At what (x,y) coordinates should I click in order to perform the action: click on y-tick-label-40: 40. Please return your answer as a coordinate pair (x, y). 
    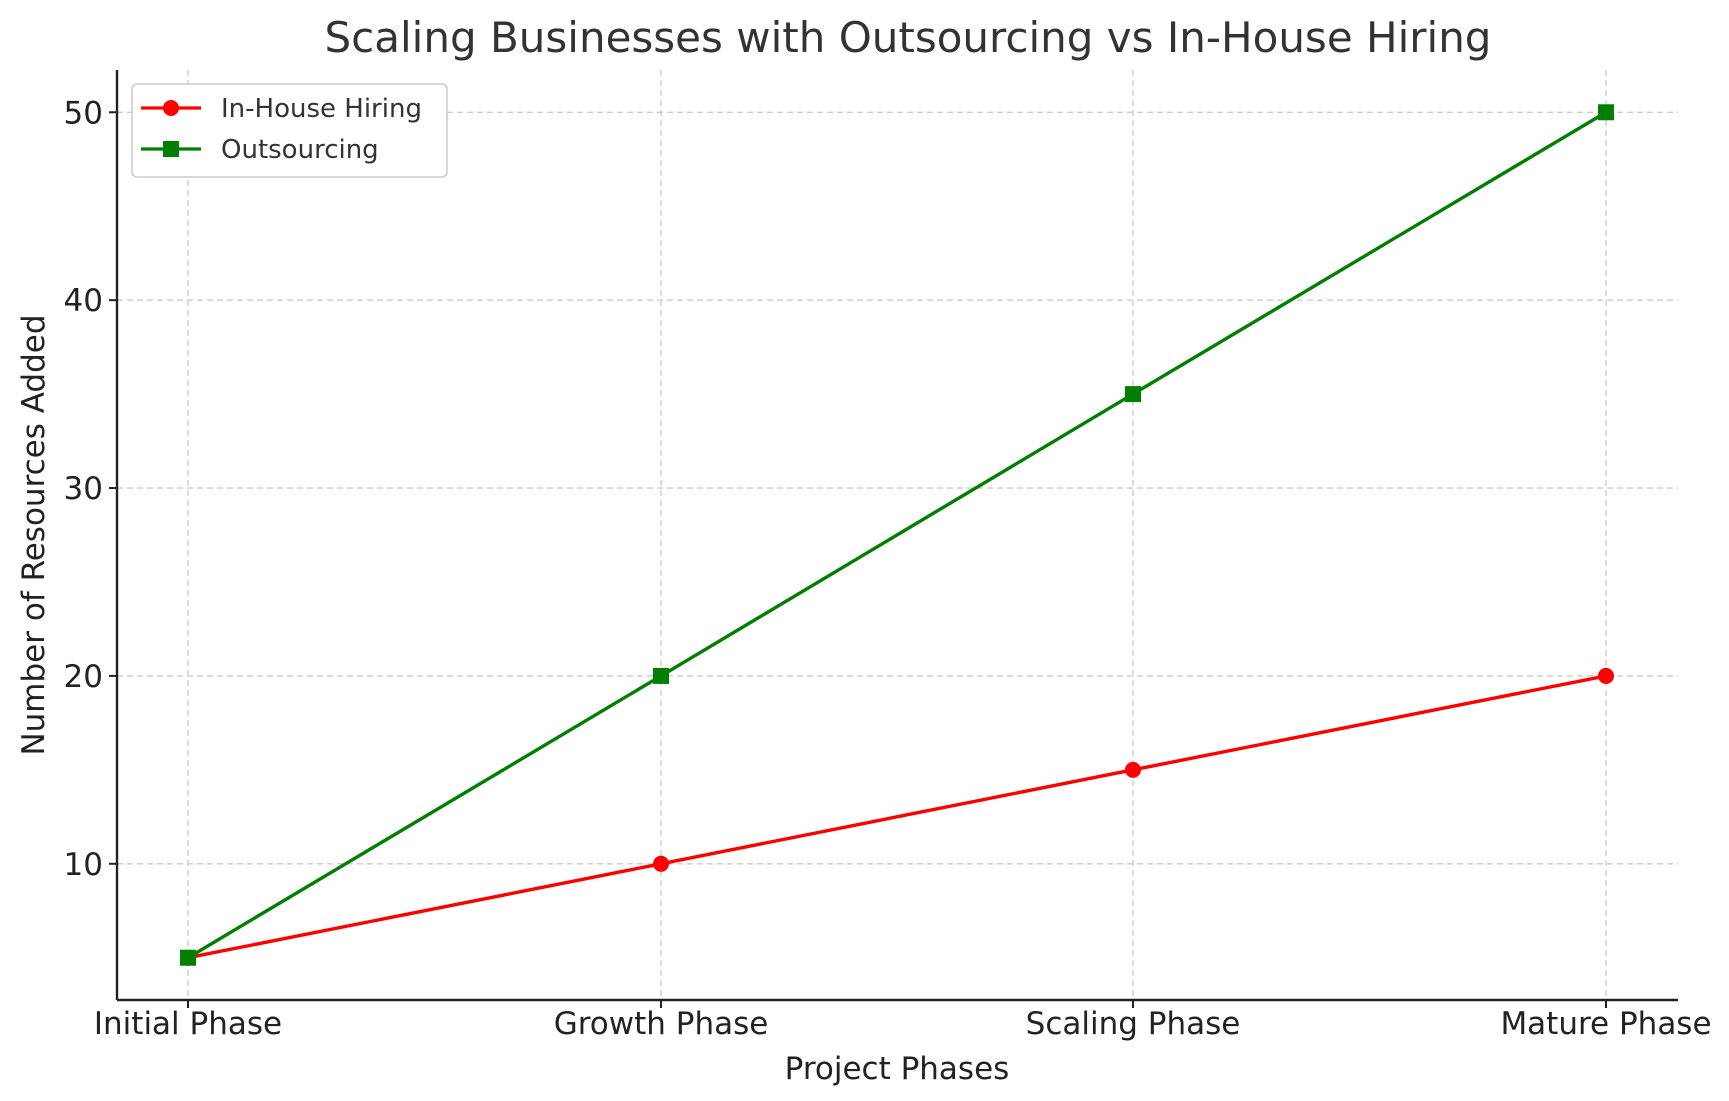
    Looking at the image, I should click on (83, 301).